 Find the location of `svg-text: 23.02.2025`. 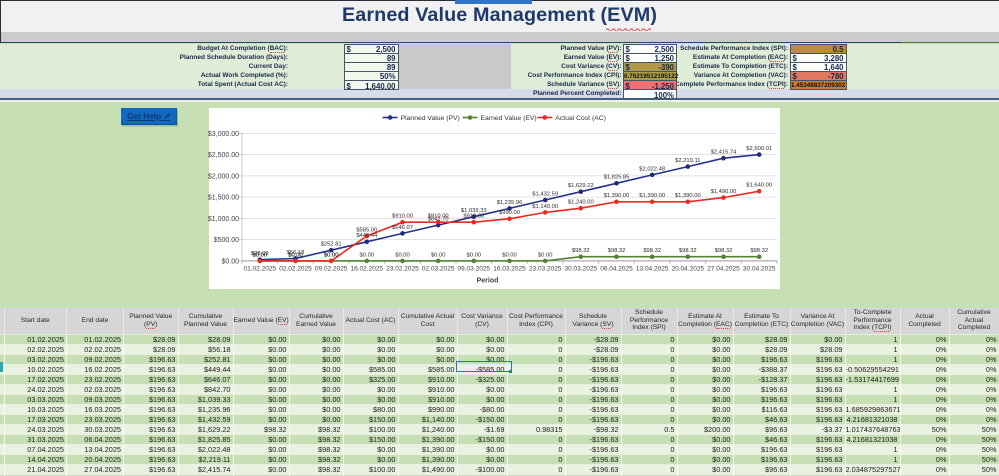

svg-text: 23.02.2025 is located at coordinates (402, 268).